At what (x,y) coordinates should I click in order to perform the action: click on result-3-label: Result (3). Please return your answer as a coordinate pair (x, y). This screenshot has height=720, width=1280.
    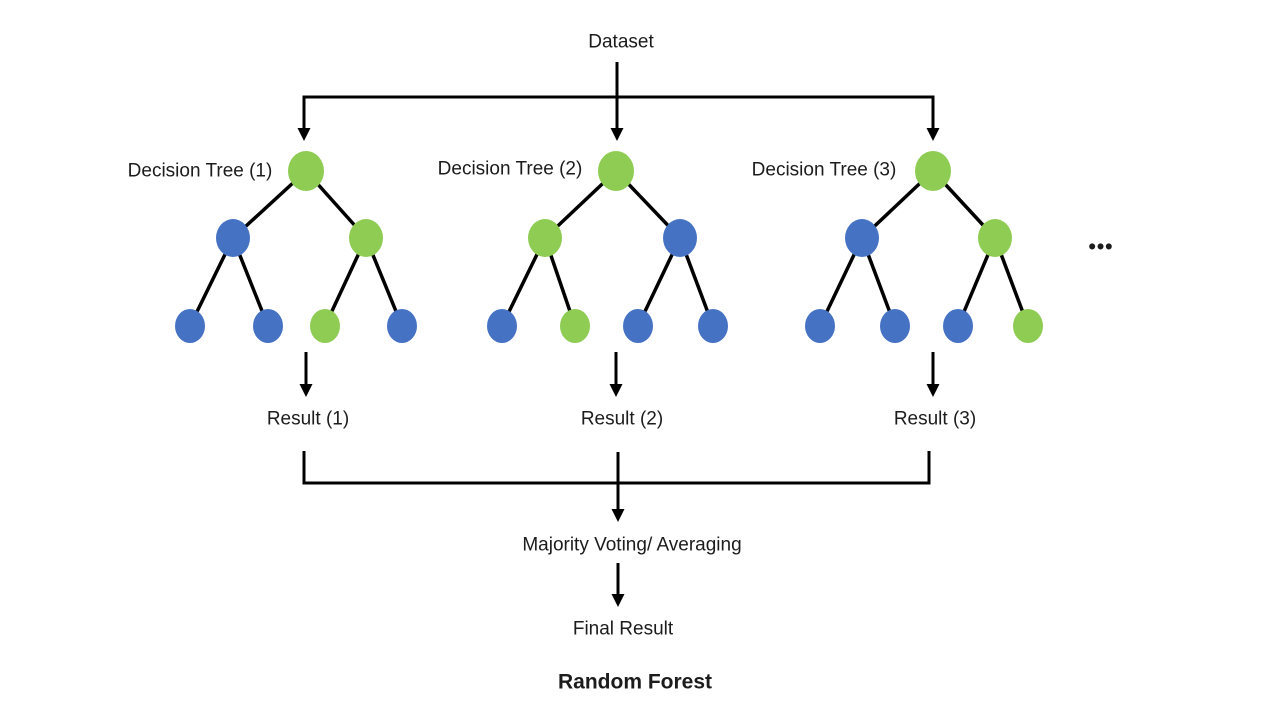
    Looking at the image, I should click on (935, 419).